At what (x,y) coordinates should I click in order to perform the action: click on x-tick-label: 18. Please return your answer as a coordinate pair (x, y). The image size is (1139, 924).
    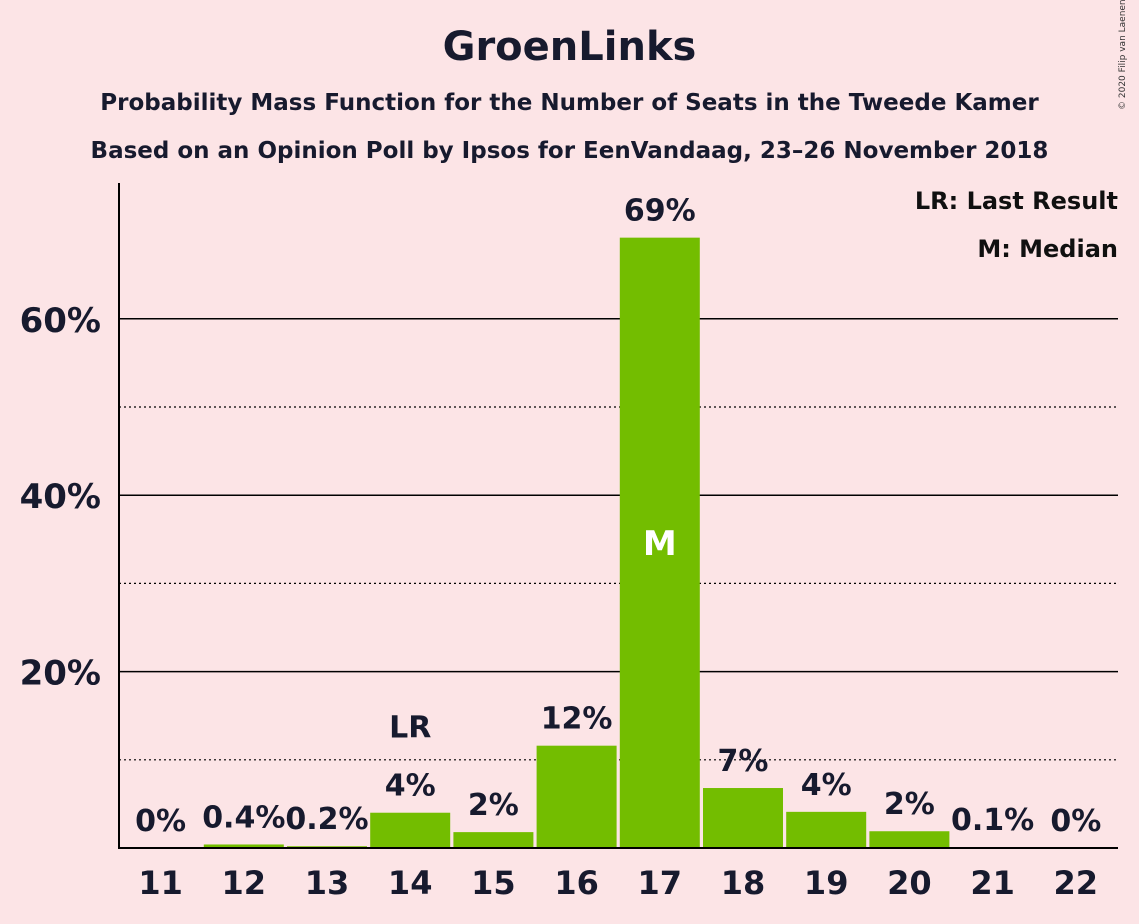
    Looking at the image, I should click on (743, 883).